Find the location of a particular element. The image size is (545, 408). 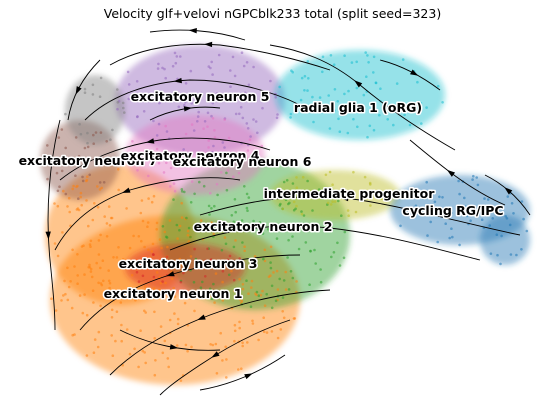

cluster-label: radial glia 1 (oRG) is located at coordinates (358, 107).